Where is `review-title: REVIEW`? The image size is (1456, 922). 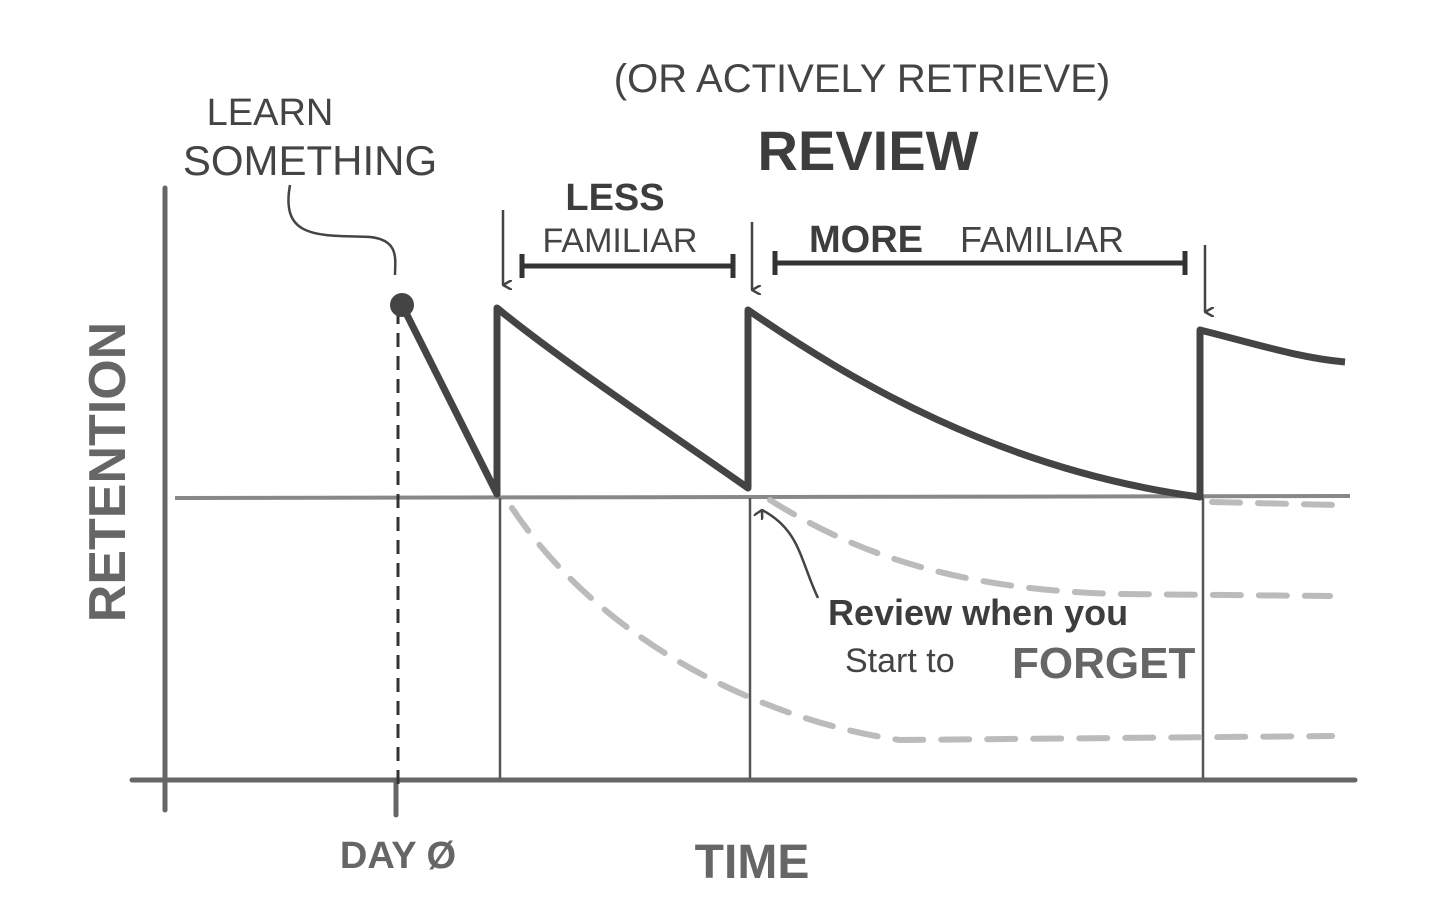 review-title: REVIEW is located at coordinates (868, 150).